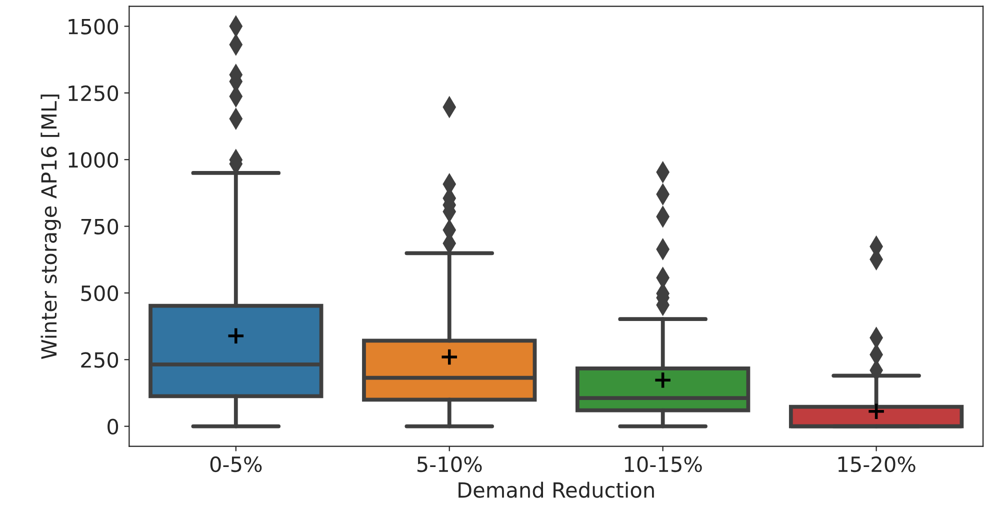 This screenshot has width=986, height=522. What do you see at coordinates (449, 464) in the screenshot?
I see `x-tick-label: 5-10%` at bounding box center [449, 464].